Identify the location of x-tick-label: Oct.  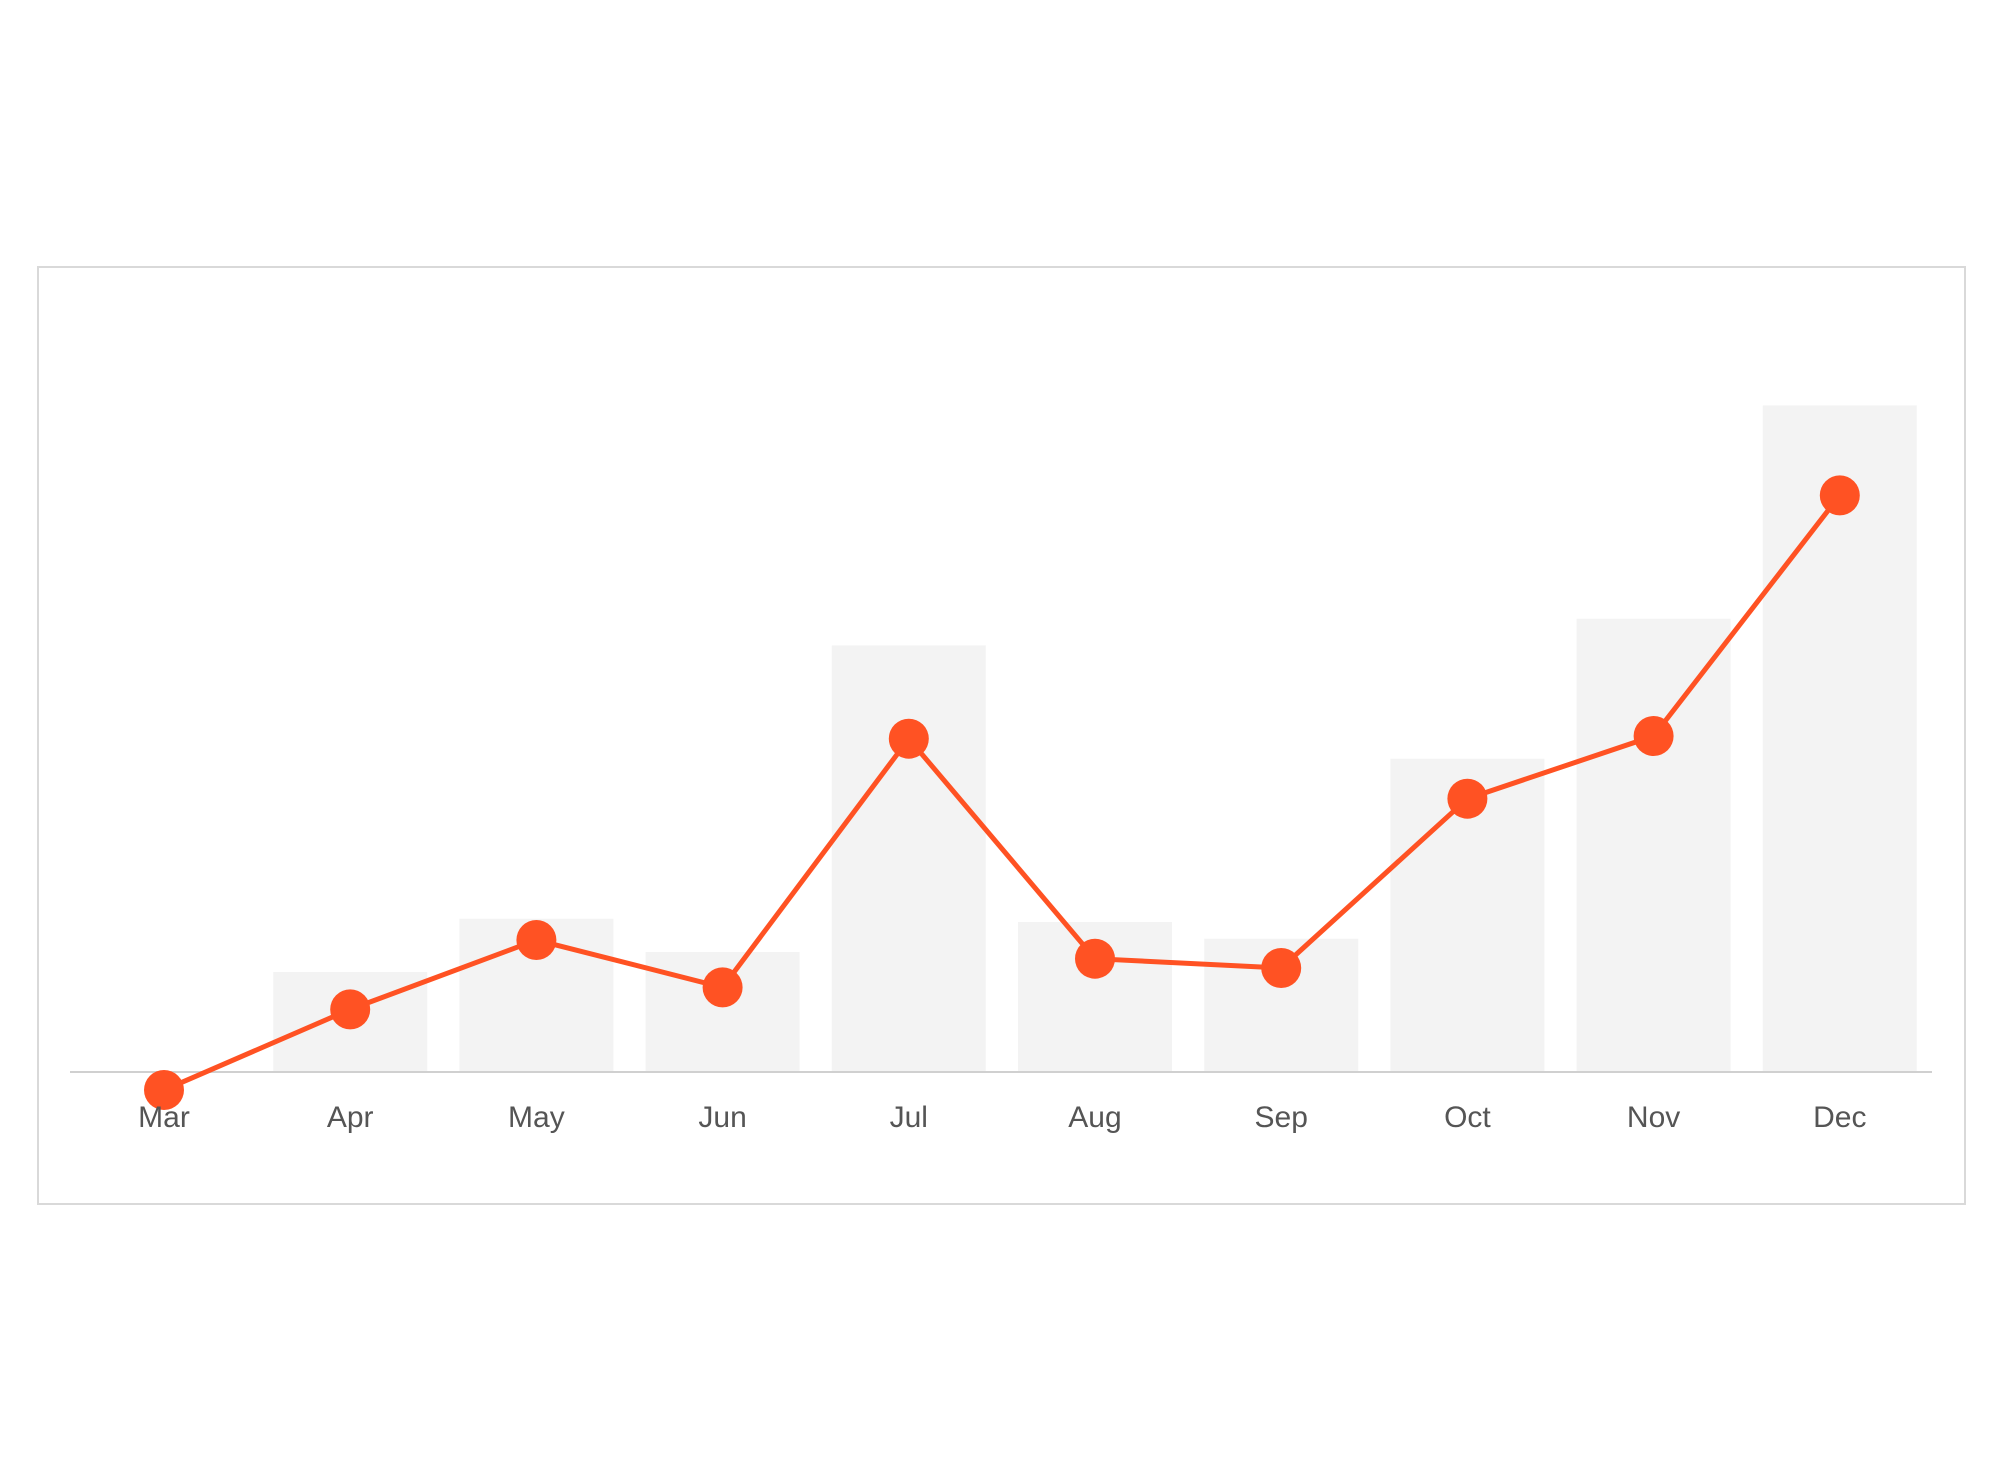
(1467, 1117).